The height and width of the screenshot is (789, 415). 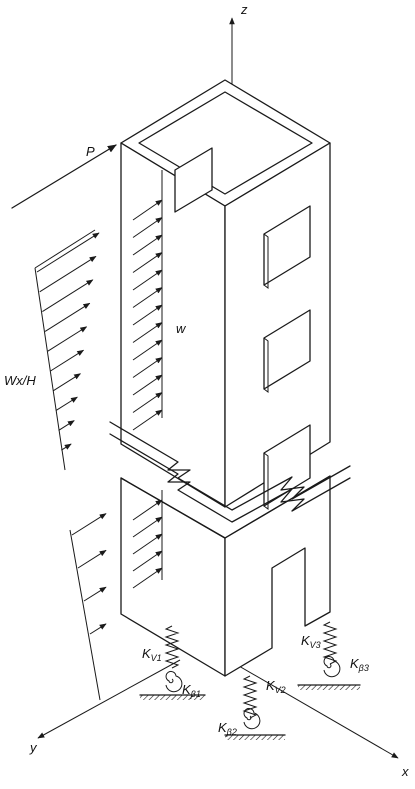 I want to click on right-face-windows, so click(x=287, y=357).